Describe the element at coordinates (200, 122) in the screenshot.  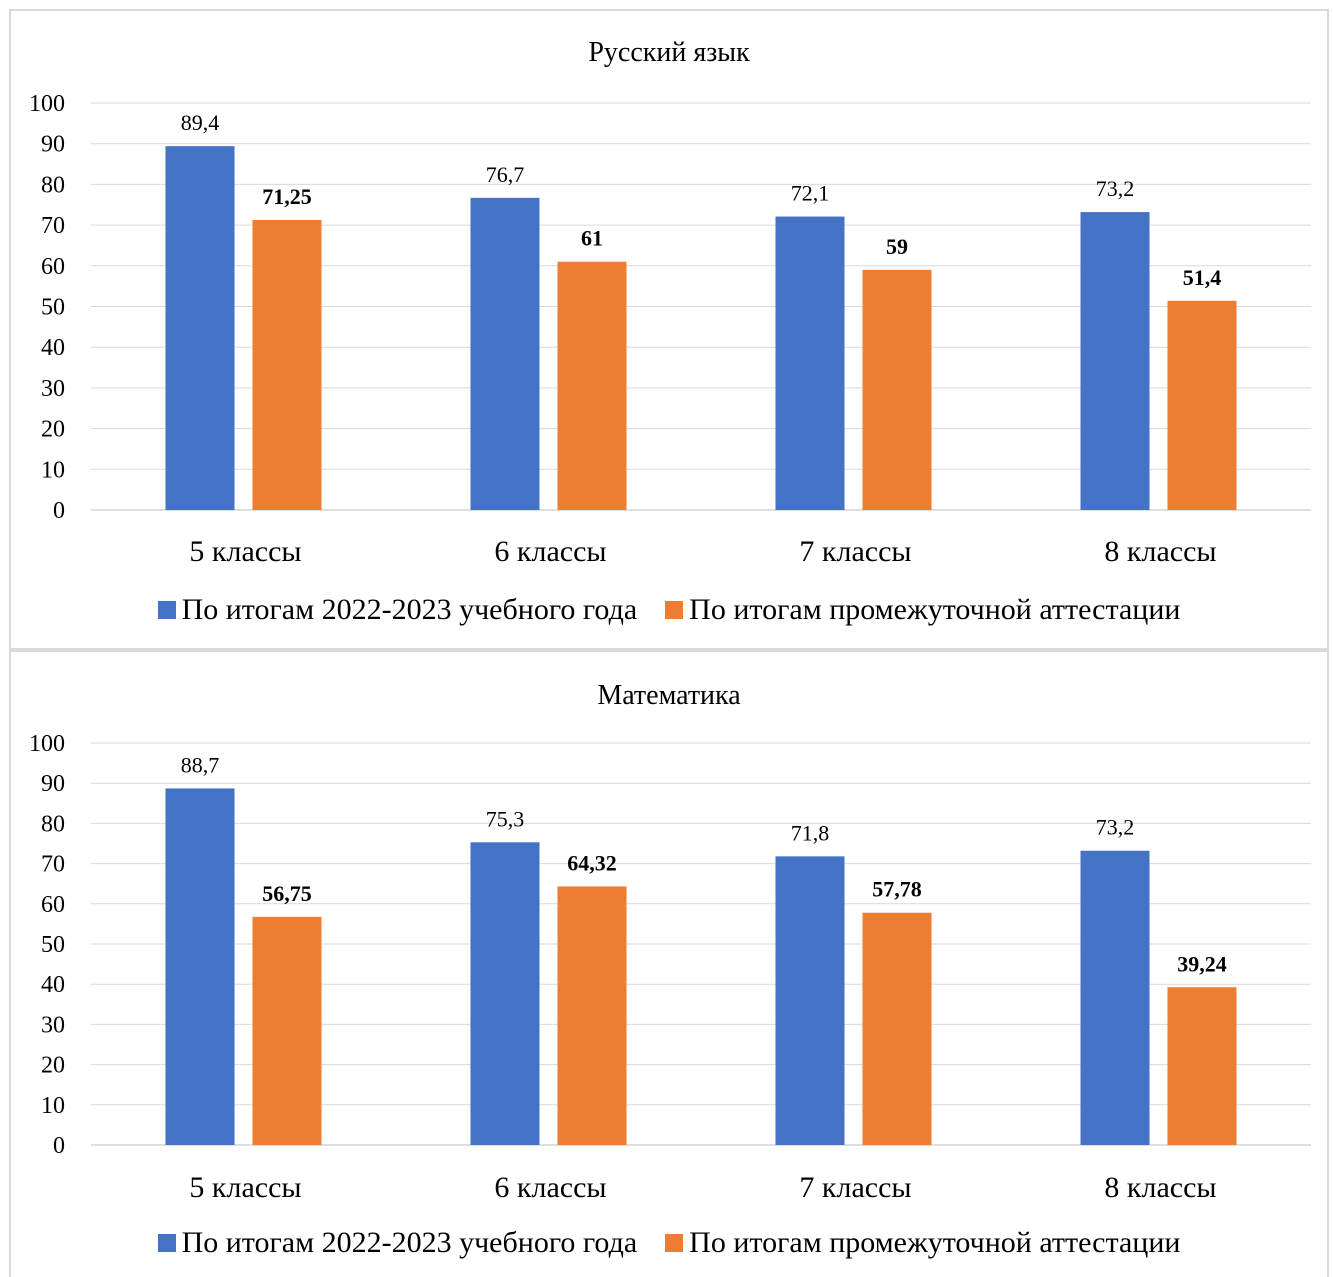
I see `data-label: 89,4` at that location.